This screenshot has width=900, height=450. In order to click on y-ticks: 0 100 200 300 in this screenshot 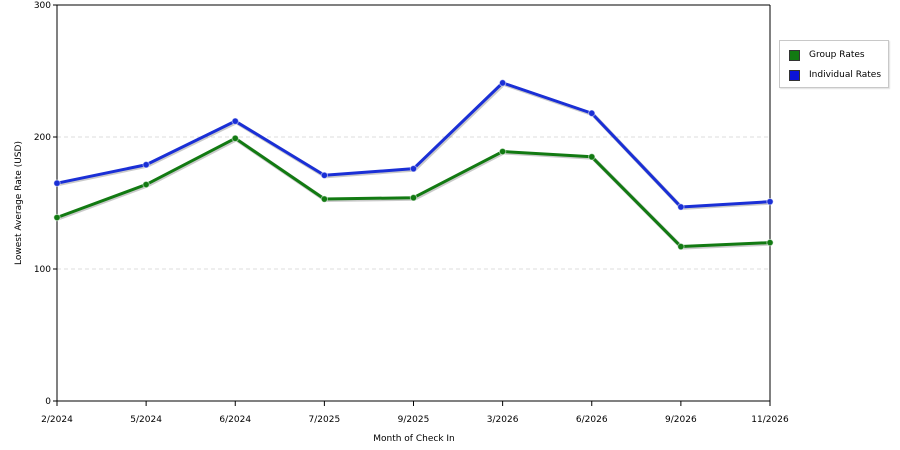, I will do `click(45, 204)`.